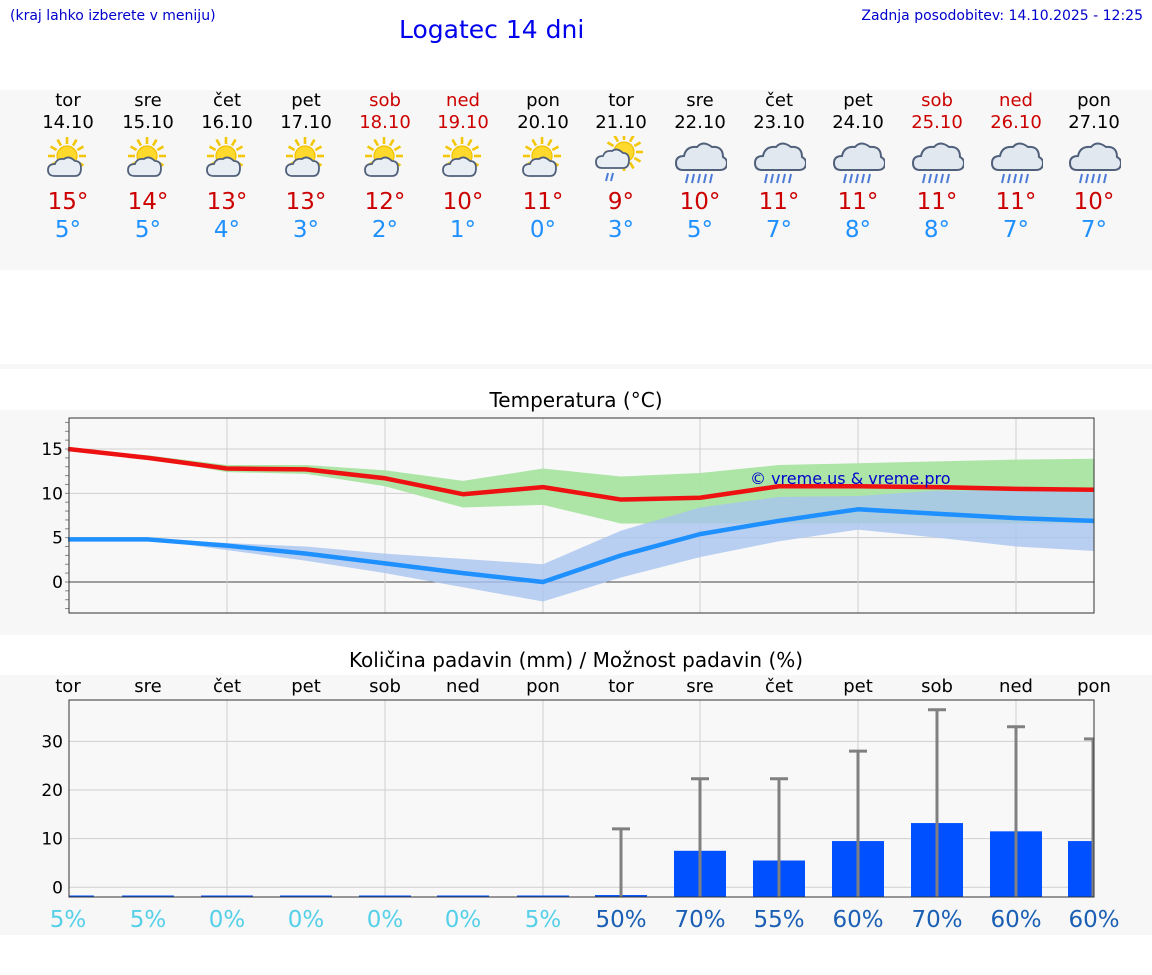  Describe the element at coordinates (306, 122) in the screenshot. I see `day-date: 17.10` at that location.